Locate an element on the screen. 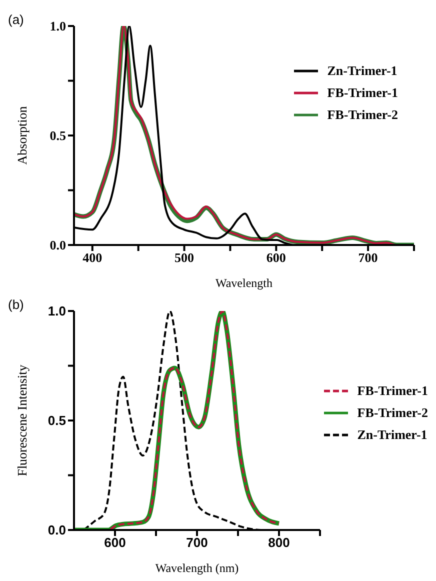 The height and width of the screenshot is (581, 436). text: (a) is located at coordinates (16, 19).